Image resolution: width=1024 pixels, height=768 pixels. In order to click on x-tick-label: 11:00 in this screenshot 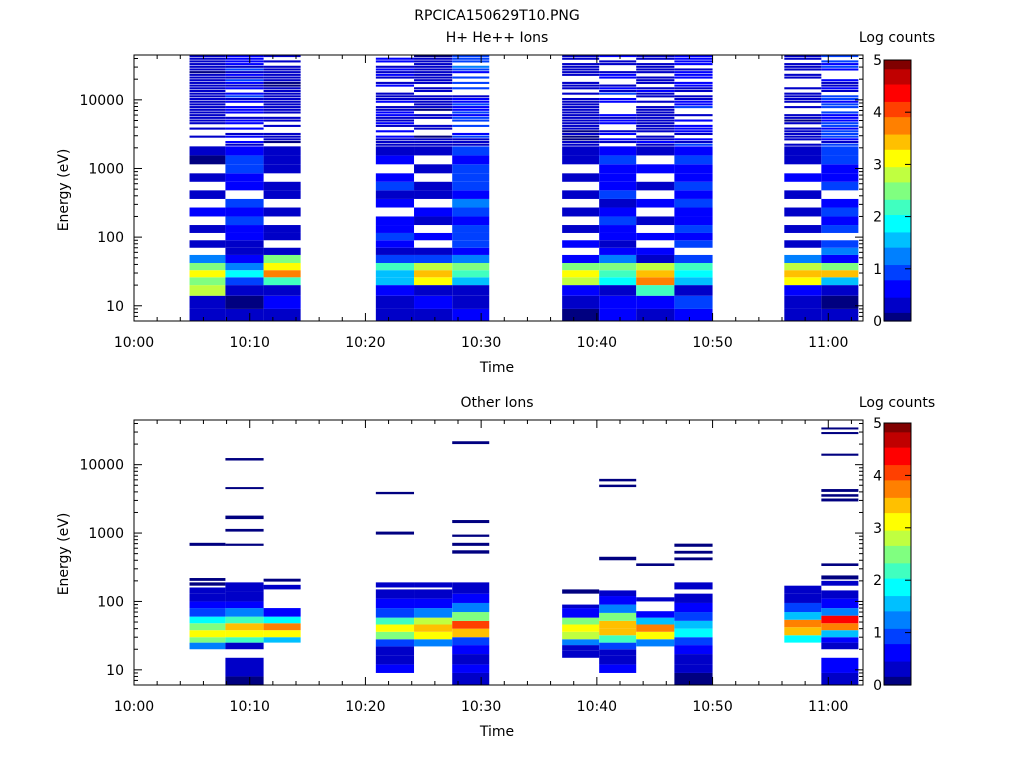, I will do `click(828, 343)`.